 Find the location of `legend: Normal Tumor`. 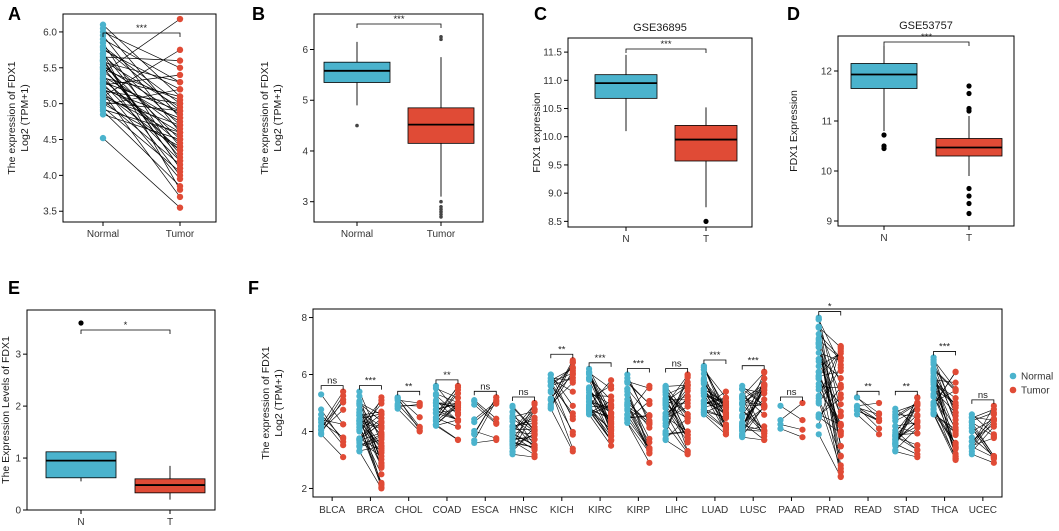

legend: Normal Tumor is located at coordinates (1031, 384).